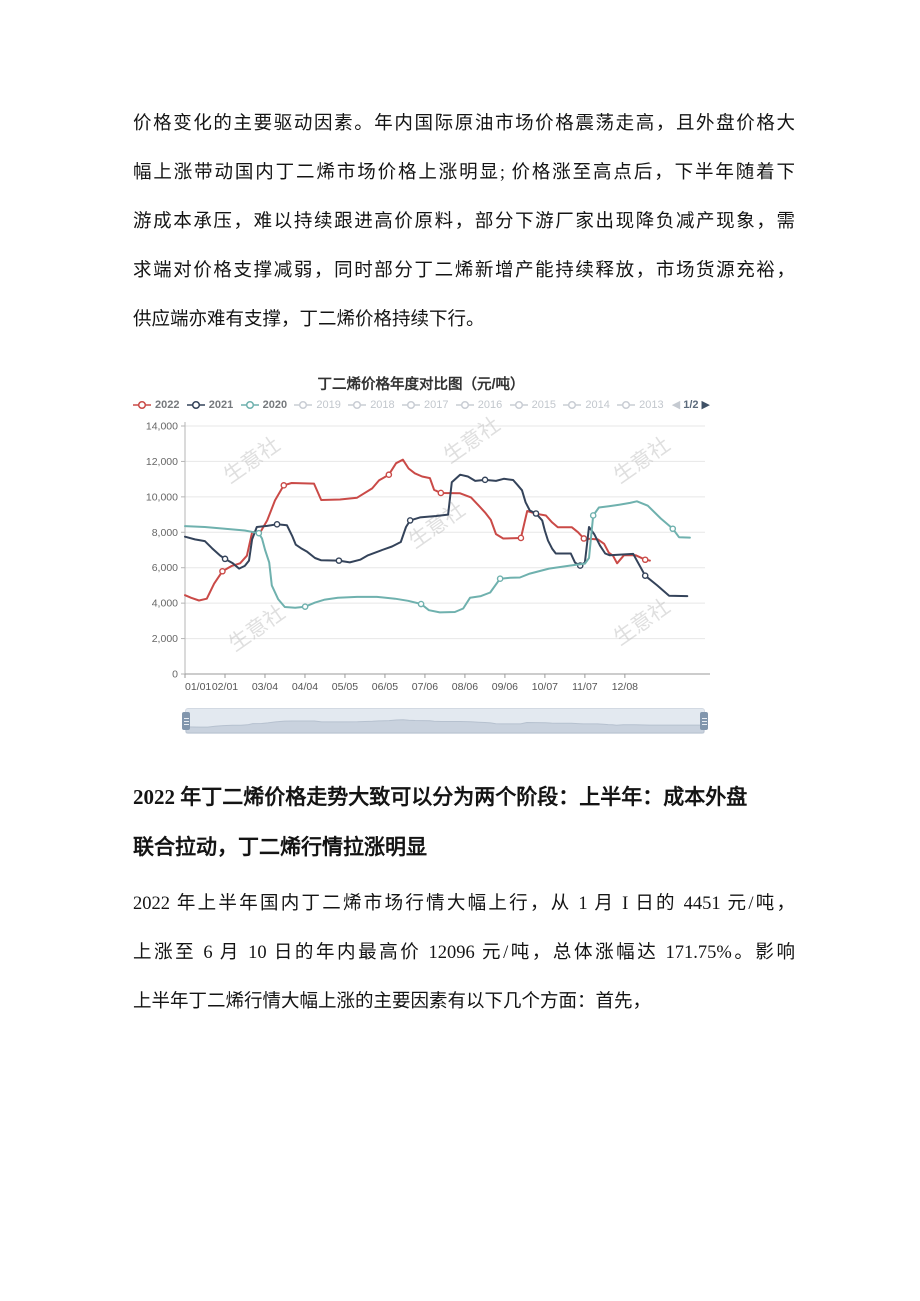 The height and width of the screenshot is (1301, 920). What do you see at coordinates (328, 405) in the screenshot?
I see `legend-item-label: 2019` at bounding box center [328, 405].